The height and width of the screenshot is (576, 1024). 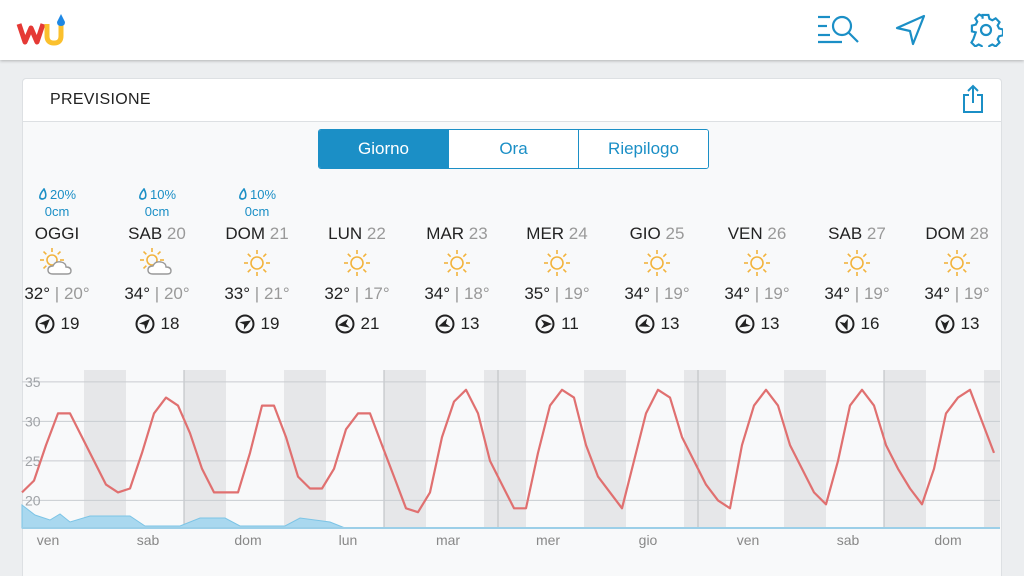 I want to click on day-label: OGGI, so click(x=57, y=233).